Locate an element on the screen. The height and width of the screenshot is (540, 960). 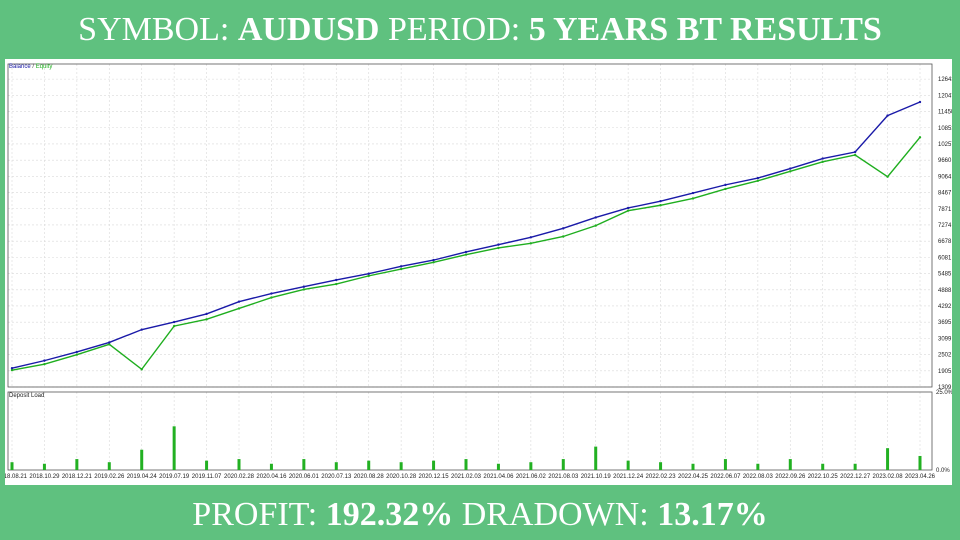
y-tick-label: 11450 is located at coordinates (945, 113).